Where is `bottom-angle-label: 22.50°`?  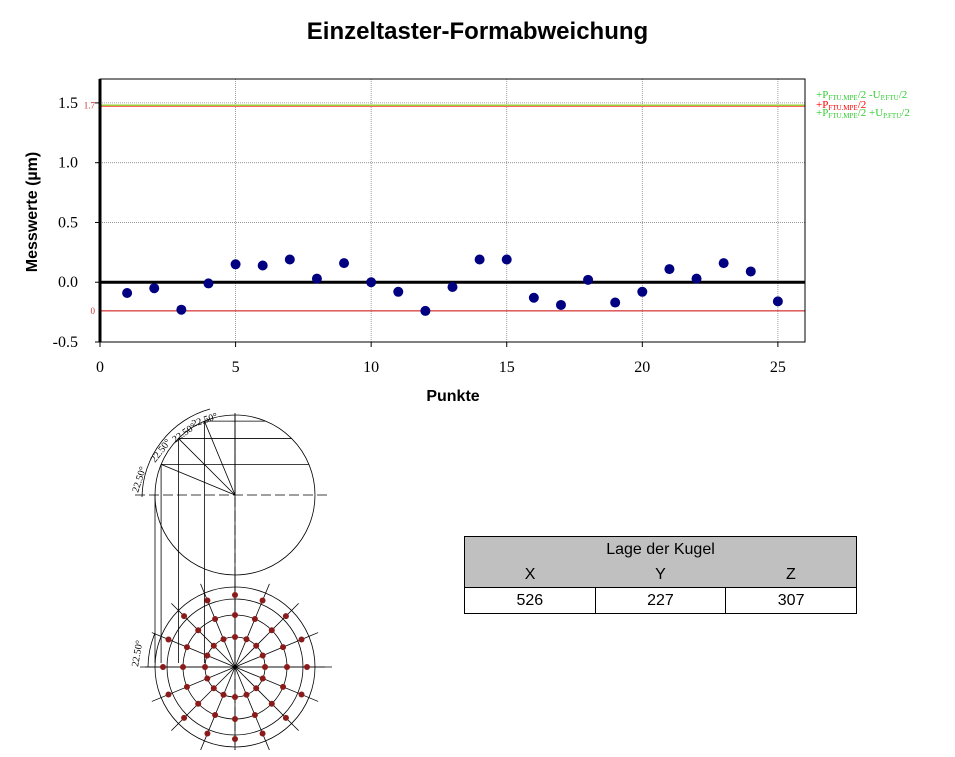
bottom-angle-label: 22.50° is located at coordinates (137, 654).